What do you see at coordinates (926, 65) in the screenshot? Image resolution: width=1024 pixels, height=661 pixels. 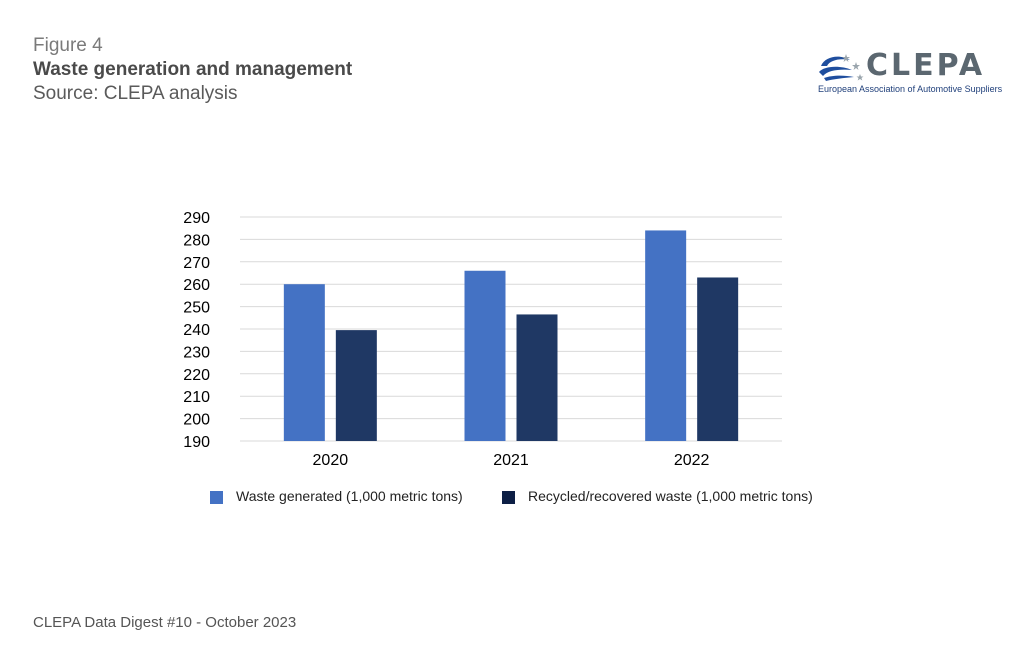 I see `logo-wordmark: CLEPA` at bounding box center [926, 65].